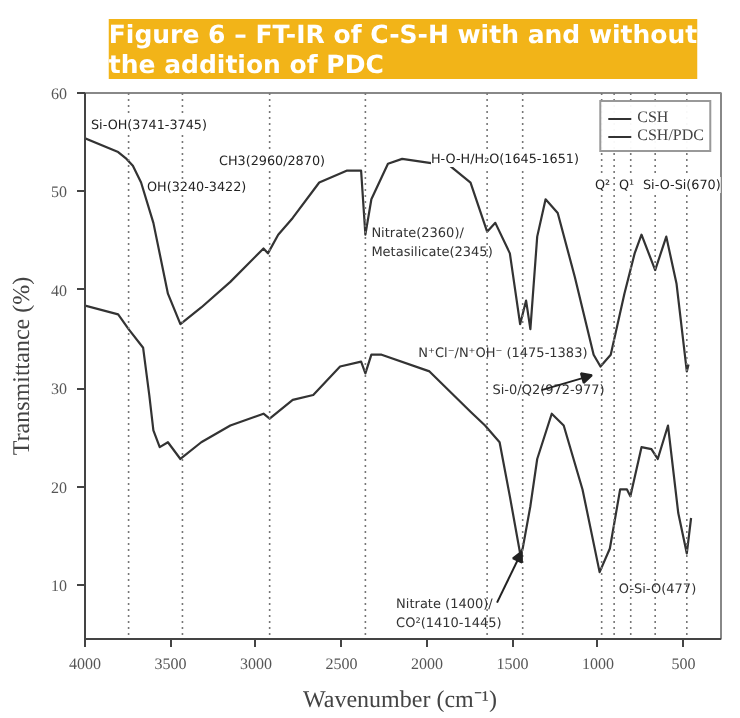 The height and width of the screenshot is (718, 740). I want to click on chart-title: Figure 6 – FT-IR of C-S-H with and without the addition of PDC, so click(403, 49).